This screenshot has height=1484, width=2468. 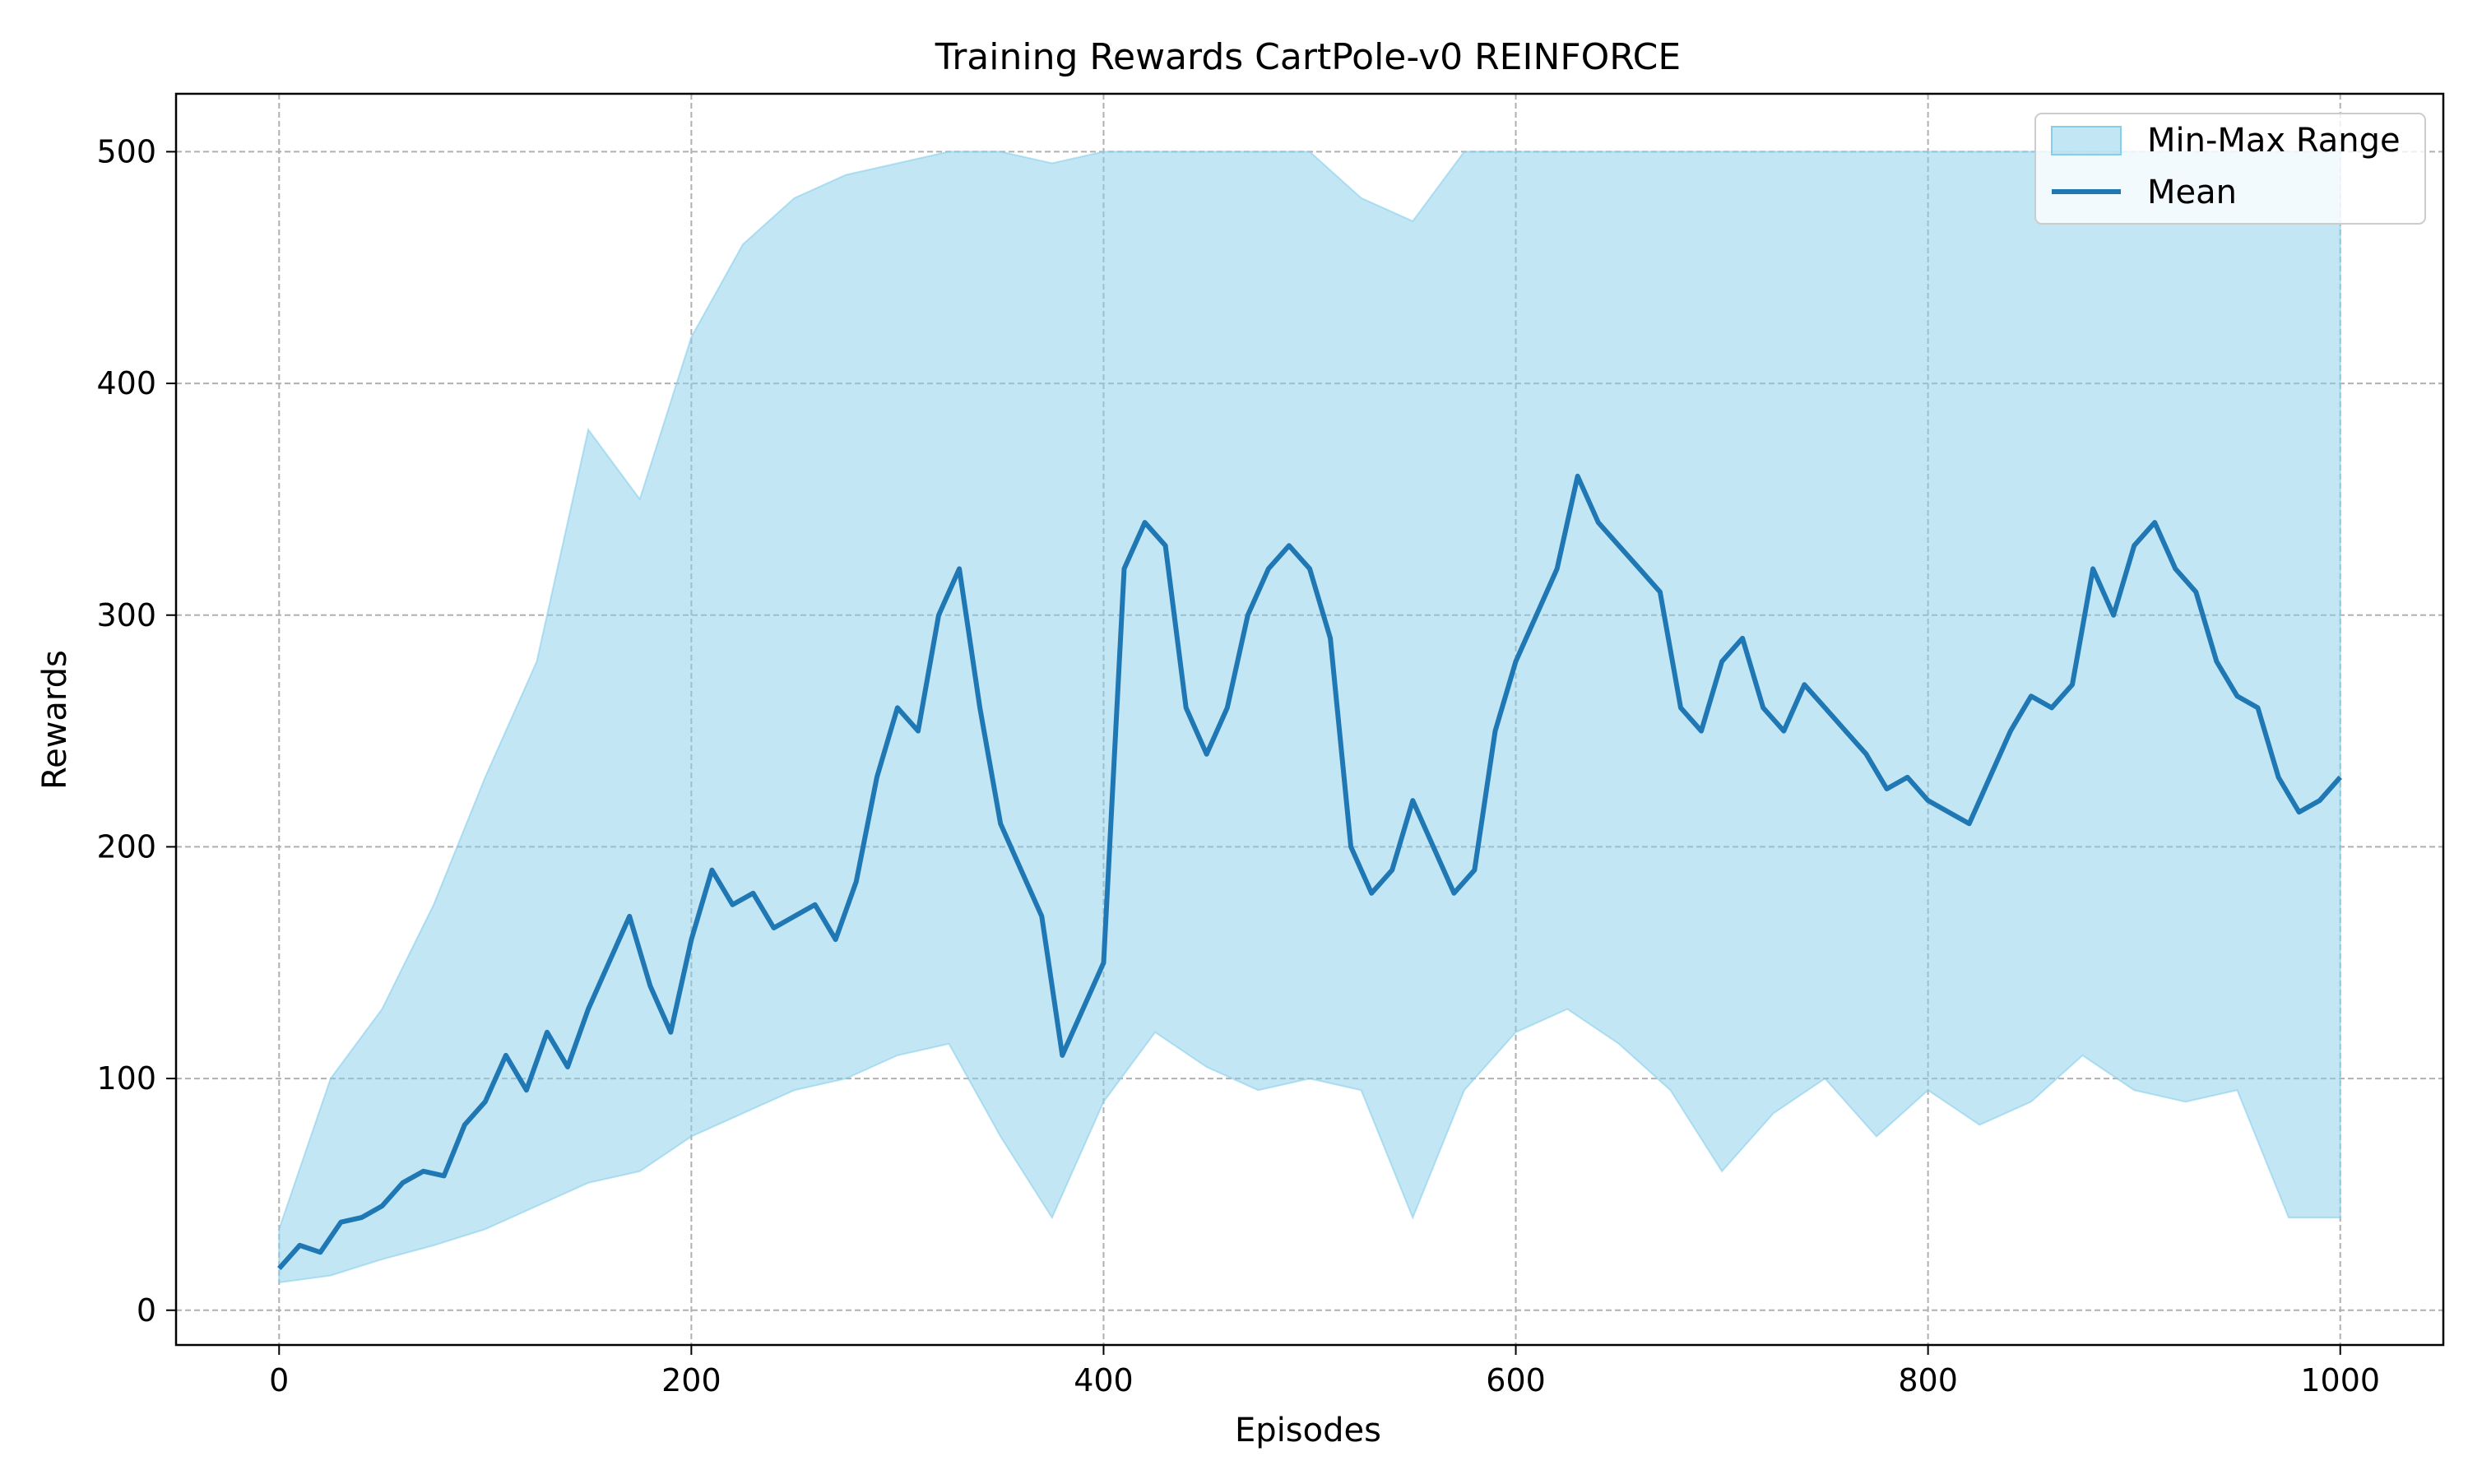 What do you see at coordinates (2340, 1380) in the screenshot?
I see `x-tick-label: 1000` at bounding box center [2340, 1380].